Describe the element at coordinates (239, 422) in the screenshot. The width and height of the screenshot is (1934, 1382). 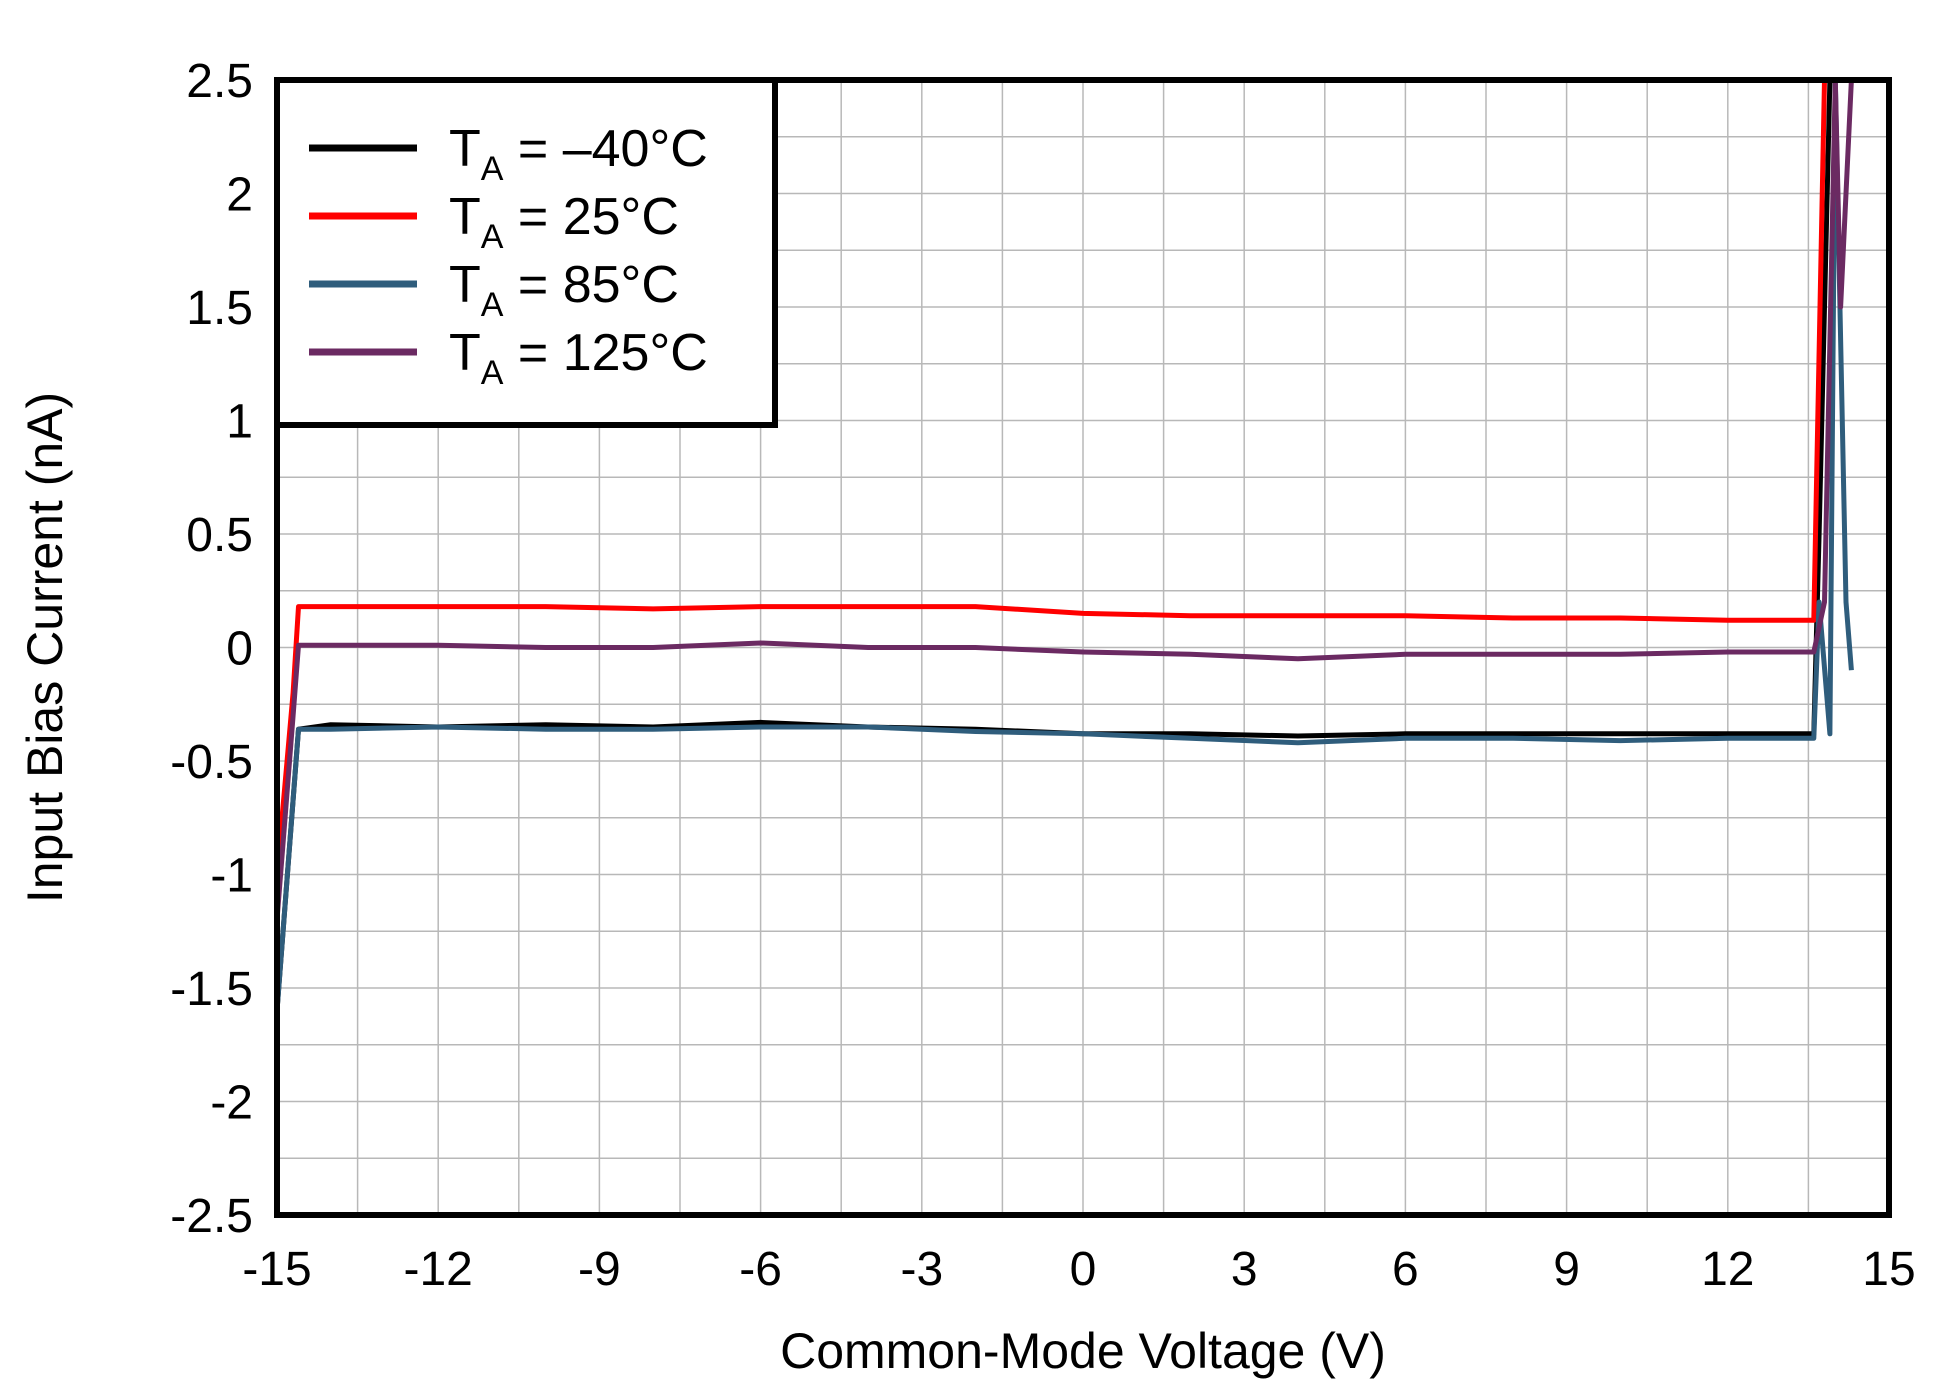
I see `y-tick-label: 1` at that location.